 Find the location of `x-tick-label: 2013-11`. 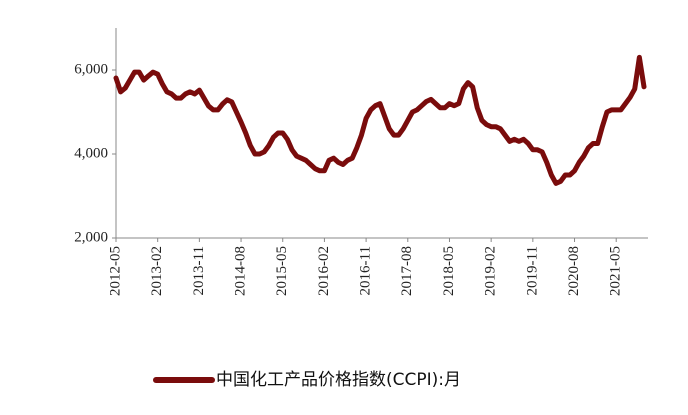

x-tick-label: 2013-11 is located at coordinates (199, 270).